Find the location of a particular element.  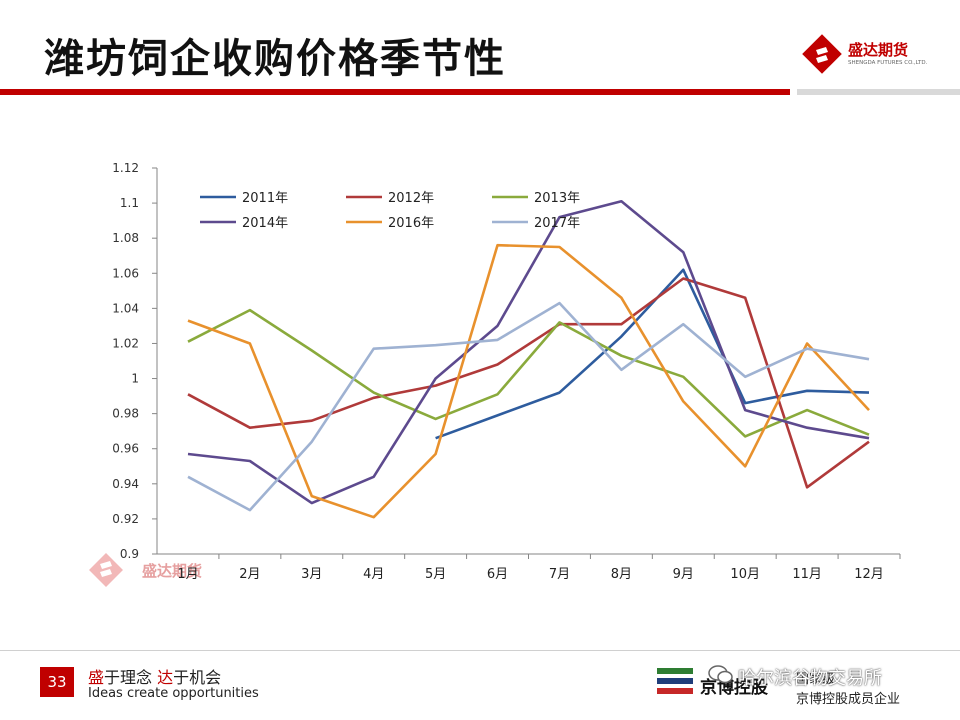

x-tick-label: 1月 is located at coordinates (187, 574).